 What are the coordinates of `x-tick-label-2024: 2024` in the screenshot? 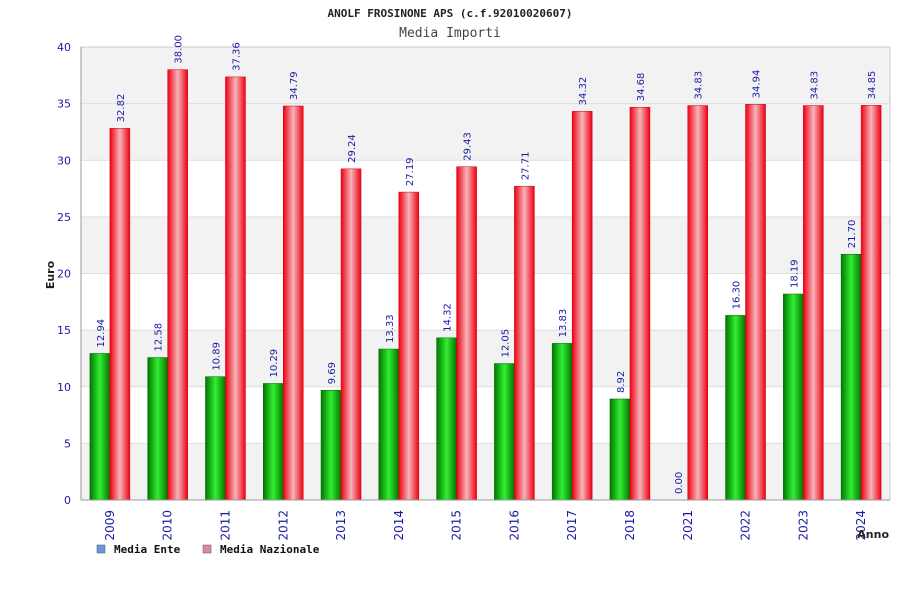 It's located at (861, 525).